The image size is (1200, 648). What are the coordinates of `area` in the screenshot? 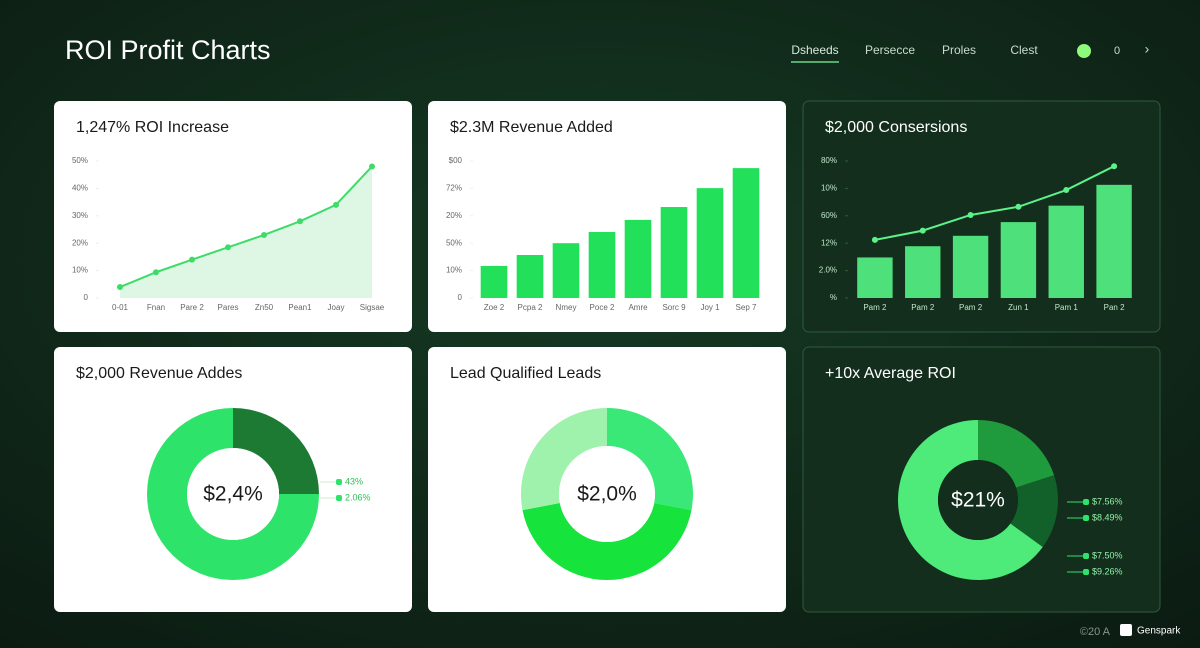 It's located at (246, 232).